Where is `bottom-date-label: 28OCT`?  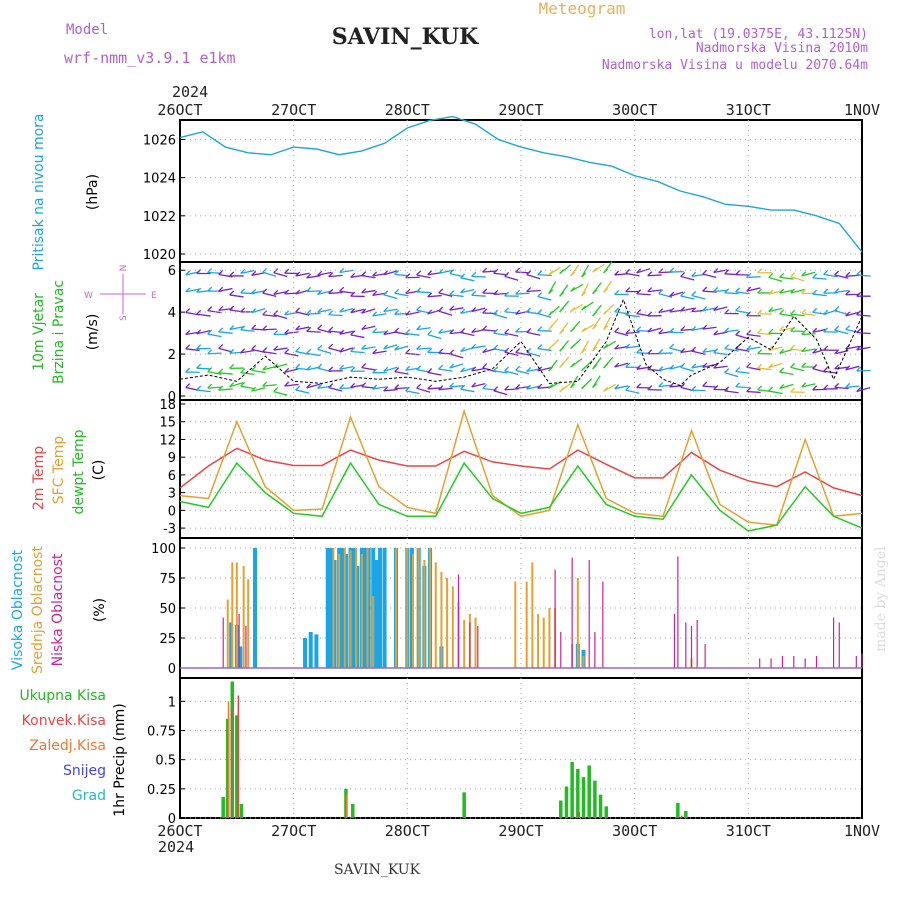
bottom-date-label: 28OCT is located at coordinates (407, 831).